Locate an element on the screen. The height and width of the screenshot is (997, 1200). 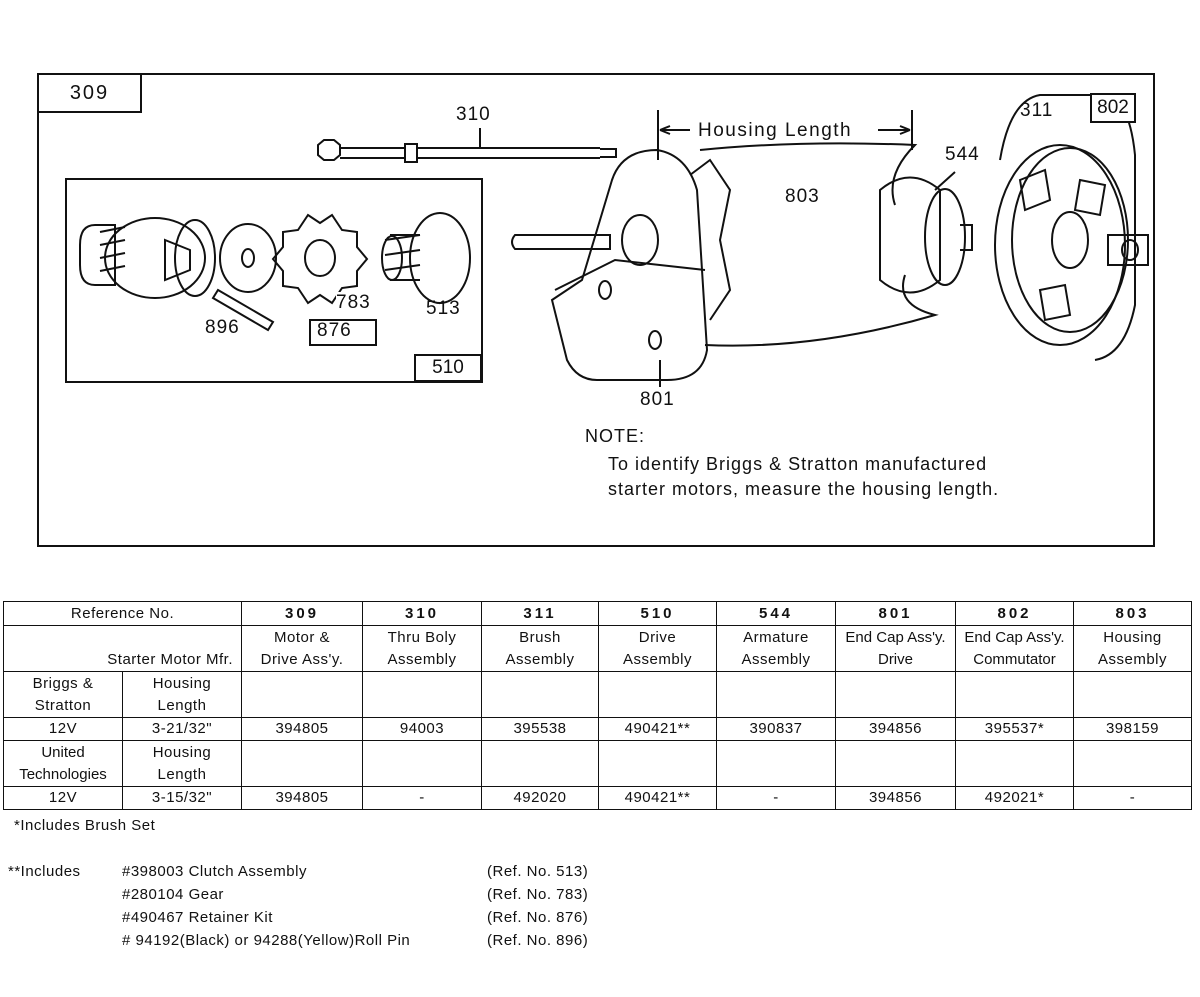
footnote-ref: (Ref. No. 896) is located at coordinates (538, 940).